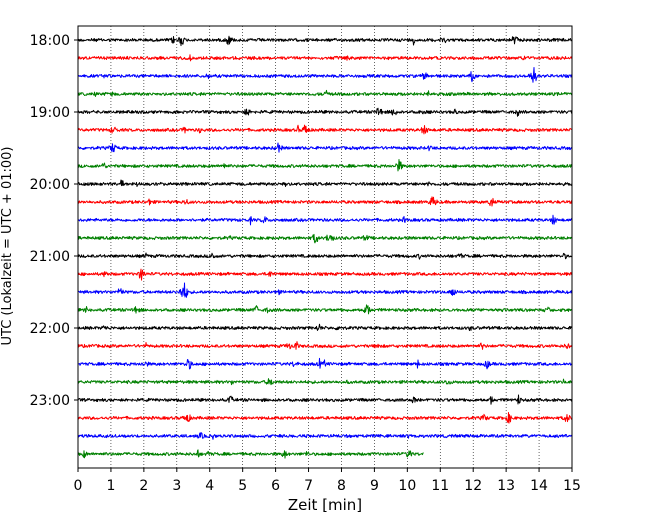 This screenshot has width=650, height=520. I want to click on x-tick-label: 1, so click(110, 486).